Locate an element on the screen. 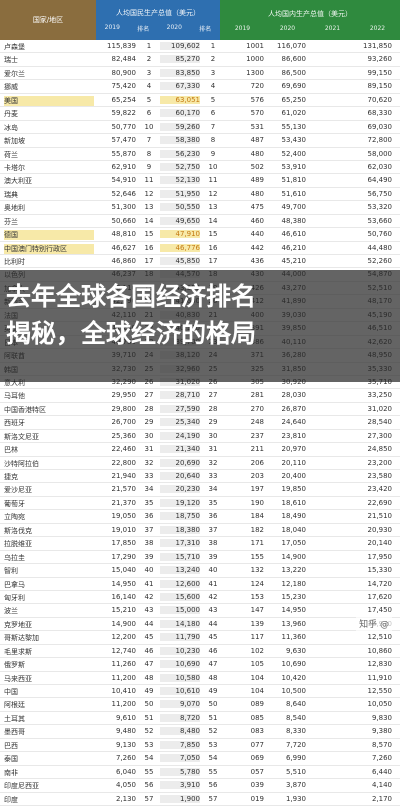  cell-r2: 53 is located at coordinates (213, 744).